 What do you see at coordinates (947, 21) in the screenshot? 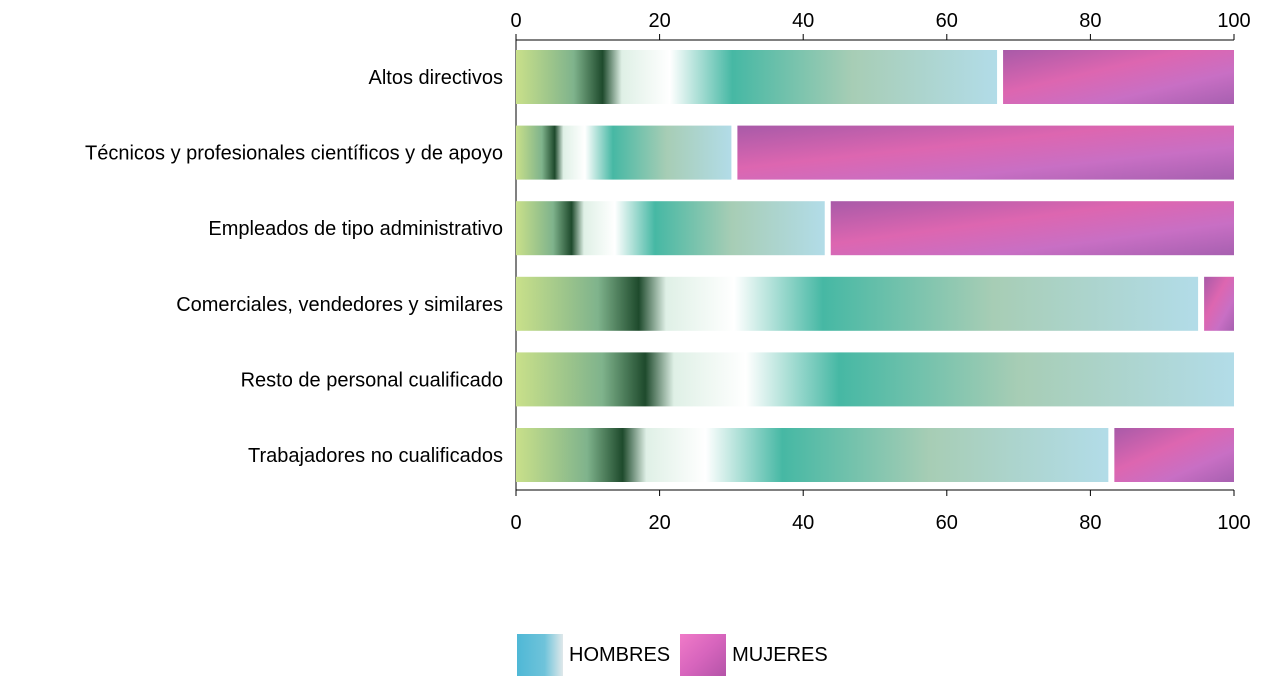
I see `top-tick-label: 60` at bounding box center [947, 21].